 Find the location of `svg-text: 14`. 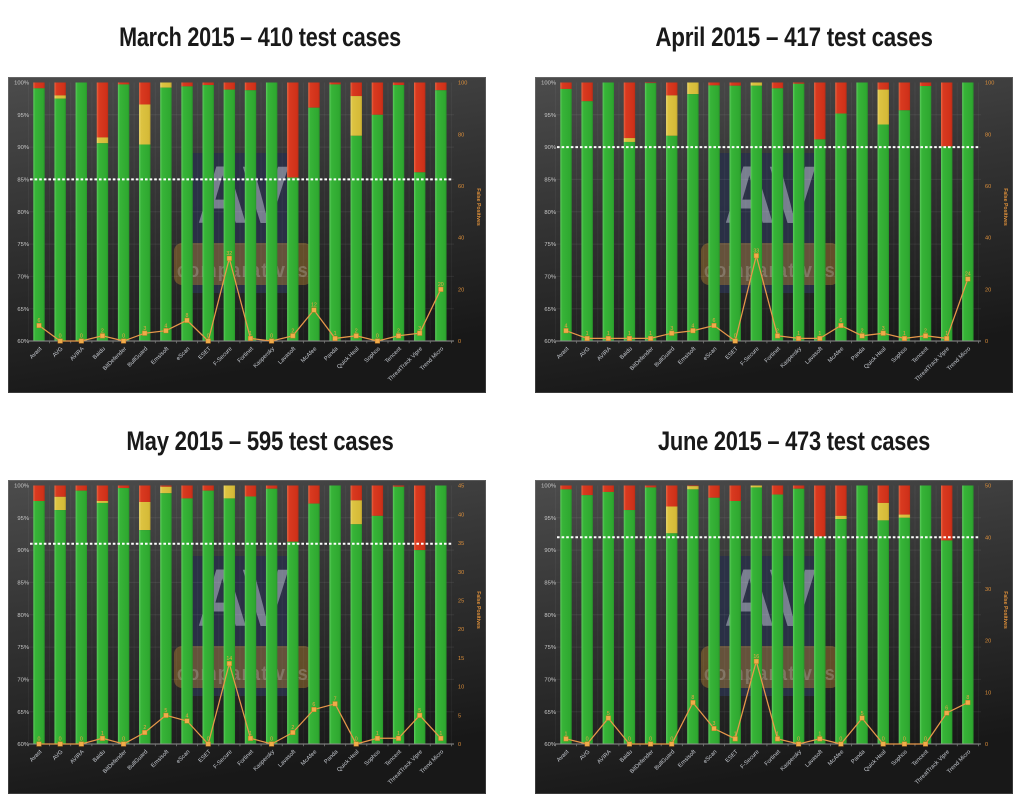

svg-text: 14 is located at coordinates (229, 659).